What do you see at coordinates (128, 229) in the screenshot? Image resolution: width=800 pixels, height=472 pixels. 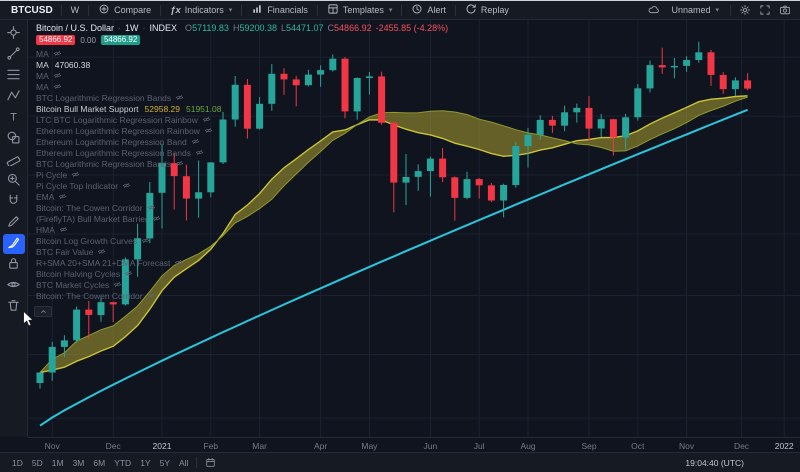 I see `indicator-row: HMA` at bounding box center [128, 229].